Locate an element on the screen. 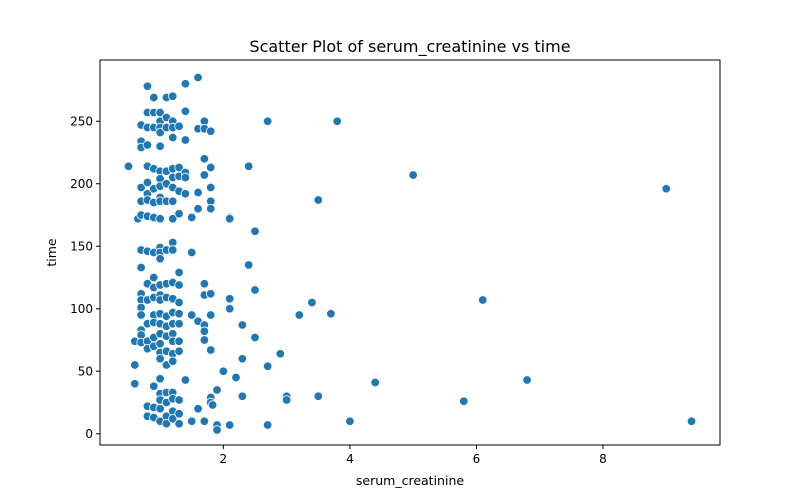 Image resolution: width=800 pixels, height=504 pixels. x-tick-label: 2 is located at coordinates (224, 459).